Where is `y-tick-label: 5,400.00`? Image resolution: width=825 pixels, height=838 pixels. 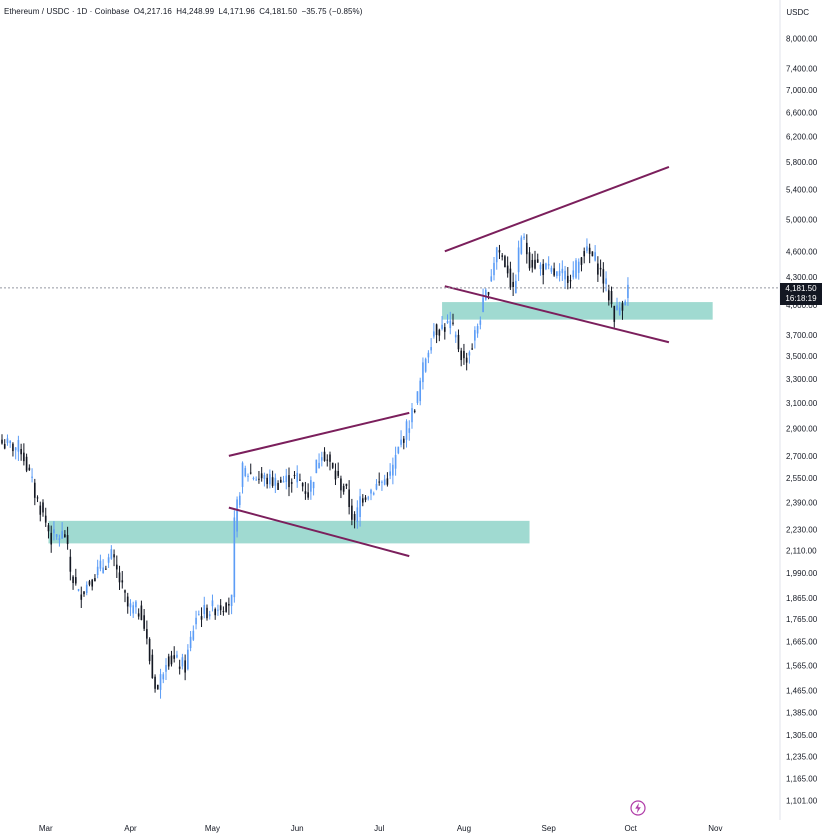
y-tick-label: 5,400.00 is located at coordinates (802, 190).